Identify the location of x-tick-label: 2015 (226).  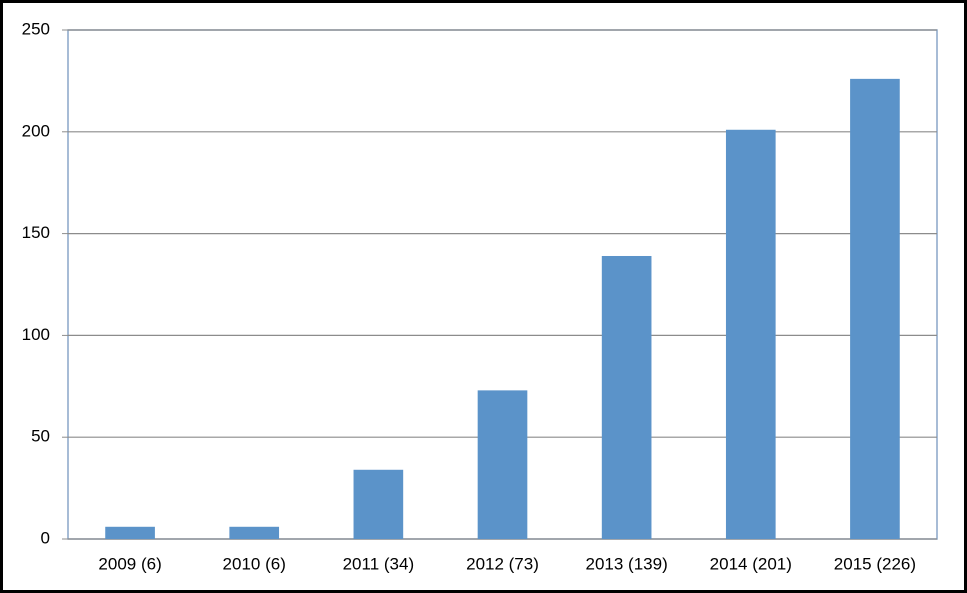
(875, 563).